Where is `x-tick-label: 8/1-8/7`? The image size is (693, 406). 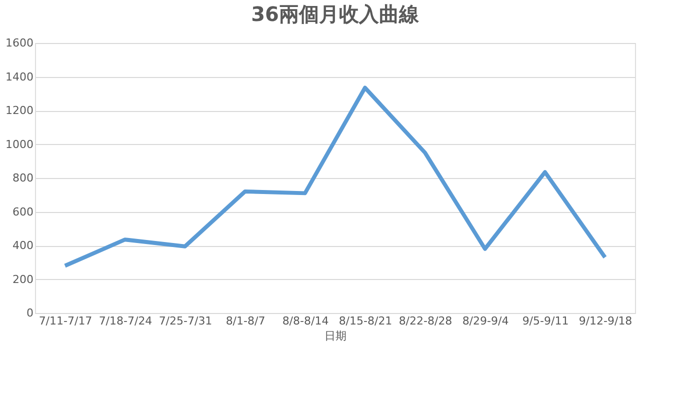 x-tick-label: 8/1-8/7 is located at coordinates (246, 321).